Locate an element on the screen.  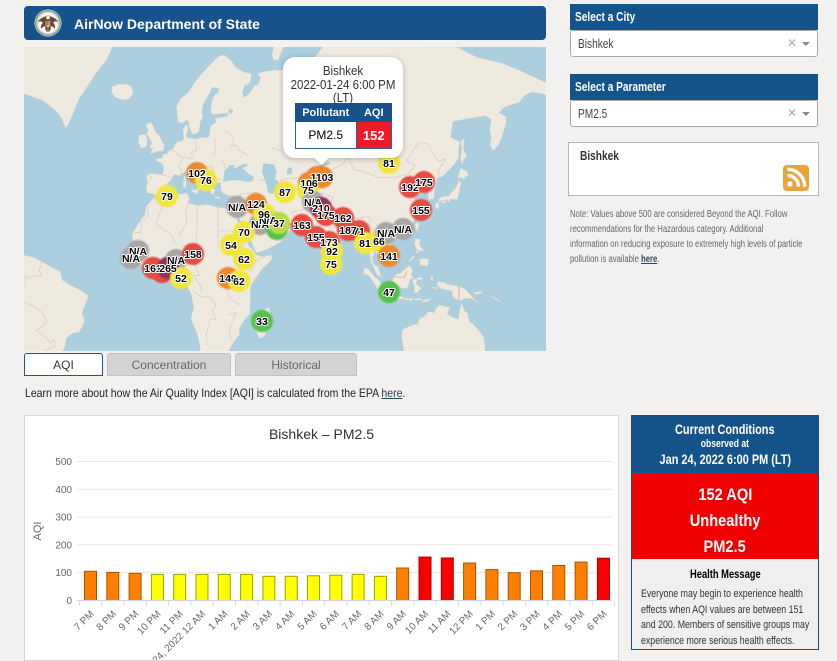
svg-text: 100 is located at coordinates (63, 573).